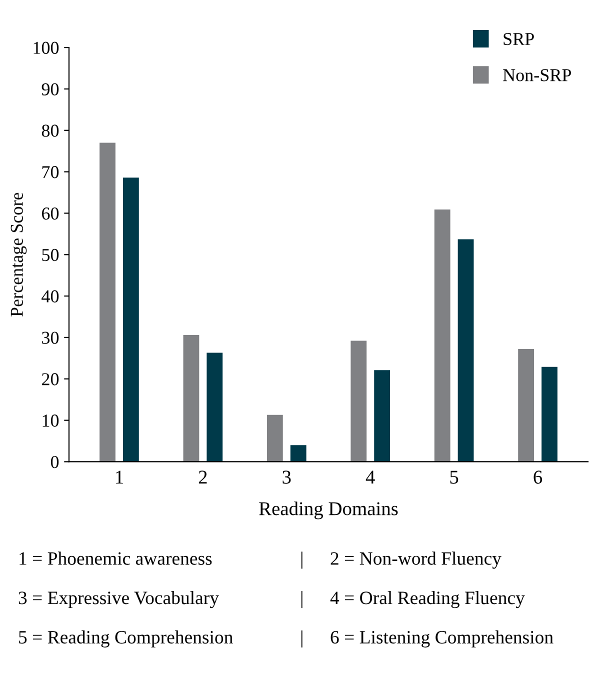 The height and width of the screenshot is (679, 600). I want to click on y-tick-label: 100, so click(46, 48).